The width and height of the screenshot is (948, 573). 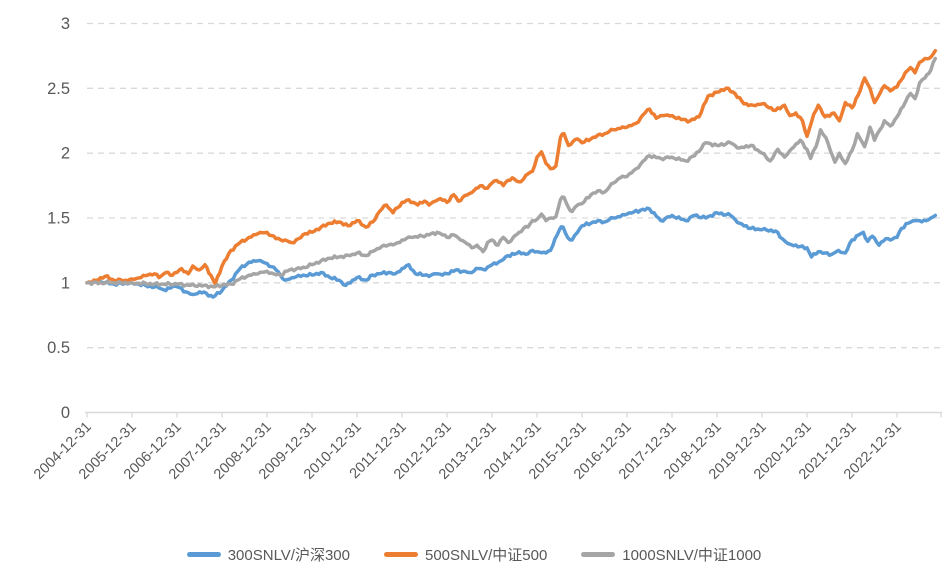 What do you see at coordinates (65, 154) in the screenshot?
I see `y-axis-tick-label: 2` at bounding box center [65, 154].